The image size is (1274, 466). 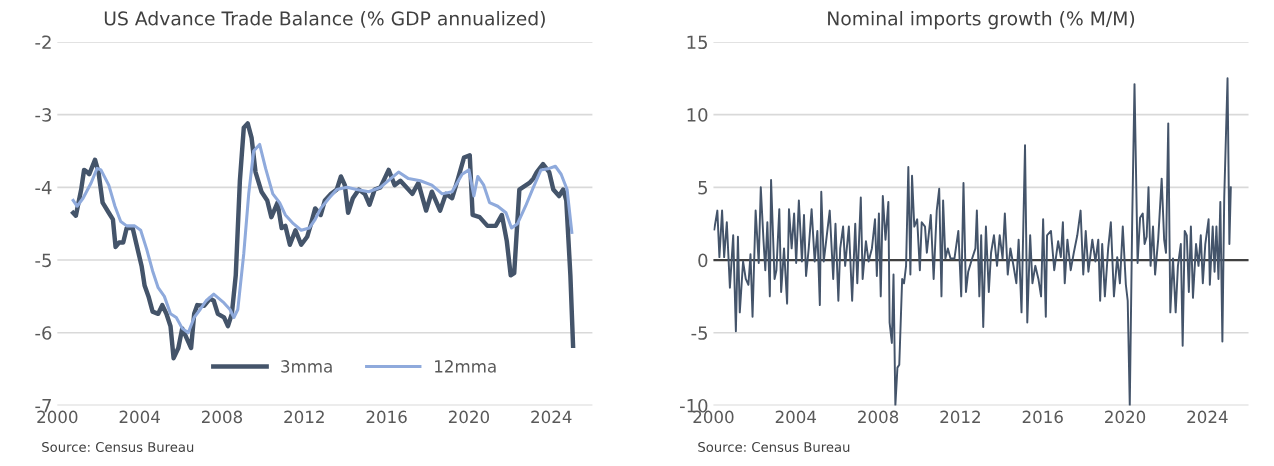 I want to click on y-tick-label: 15, so click(x=697, y=42).